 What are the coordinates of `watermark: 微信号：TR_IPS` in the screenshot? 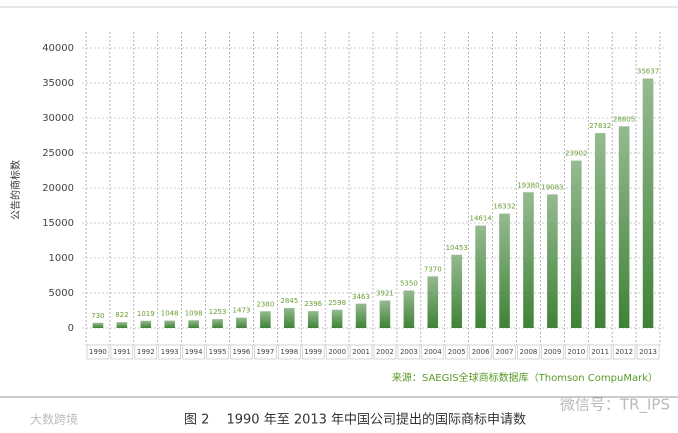 It's located at (615, 405).